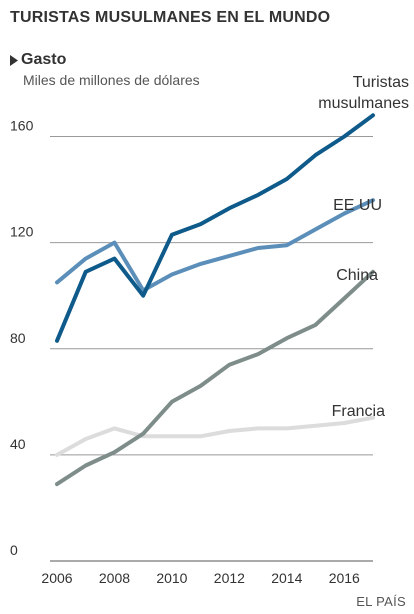 The width and height of the screenshot is (414, 614). Describe the element at coordinates (381, 82) in the screenshot. I see `series-label: Turistas` at that location.